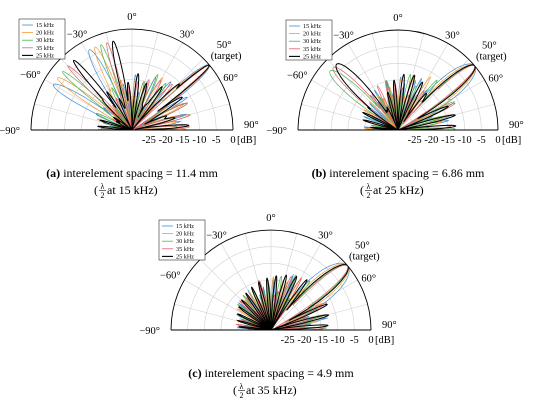 This screenshot has height=403, width=550. What do you see at coordinates (368, 279) in the screenshot?
I see `angle-tick-label: 60°` at bounding box center [368, 279].